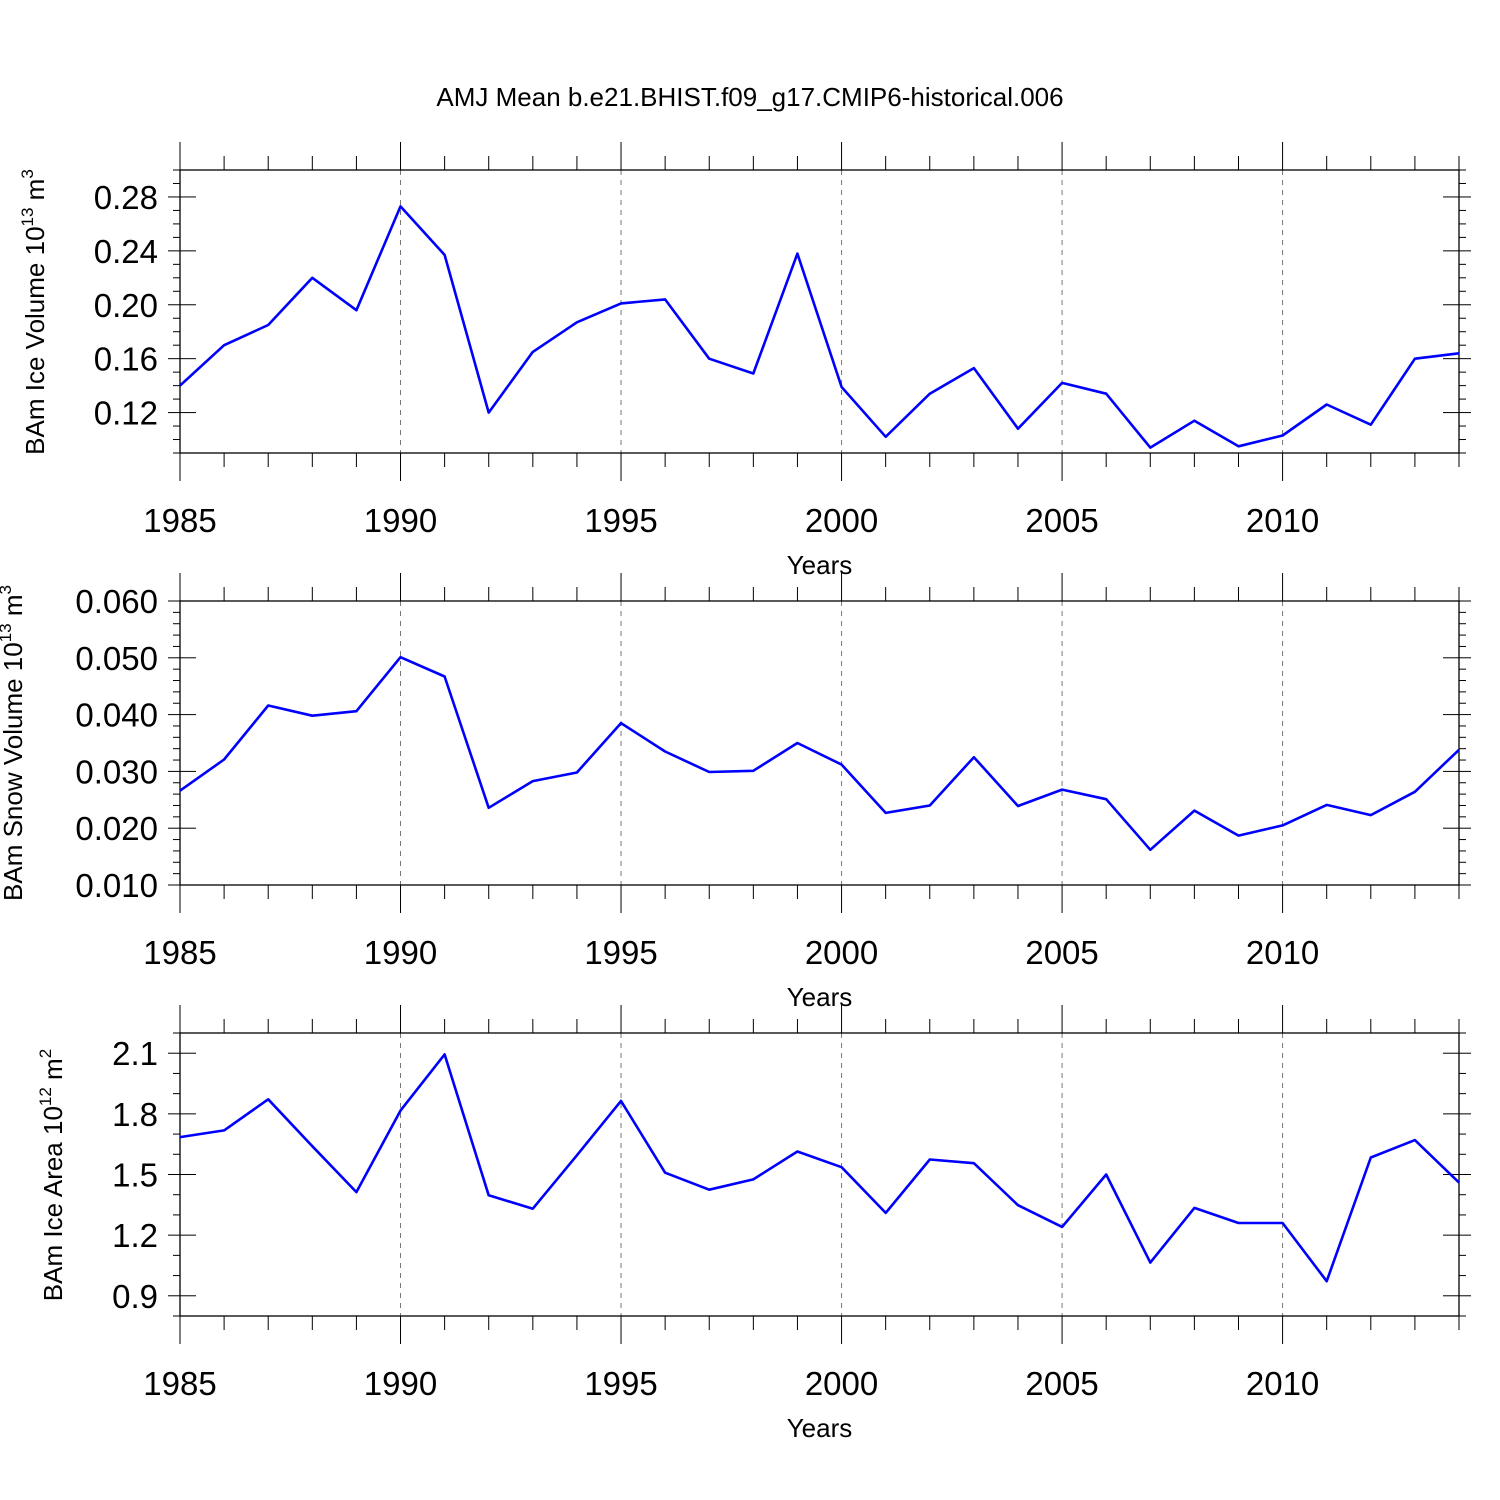  I want to click on y-tick-label: 0.9, so click(135, 1296).